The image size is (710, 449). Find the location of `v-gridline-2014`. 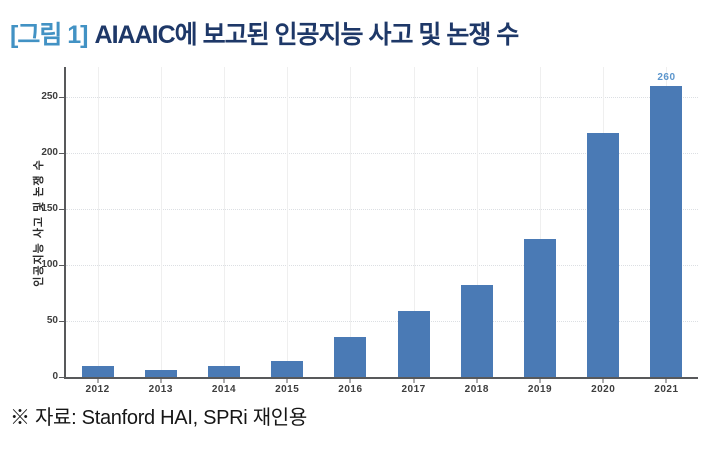

v-gridline-2014 is located at coordinates (224, 222).